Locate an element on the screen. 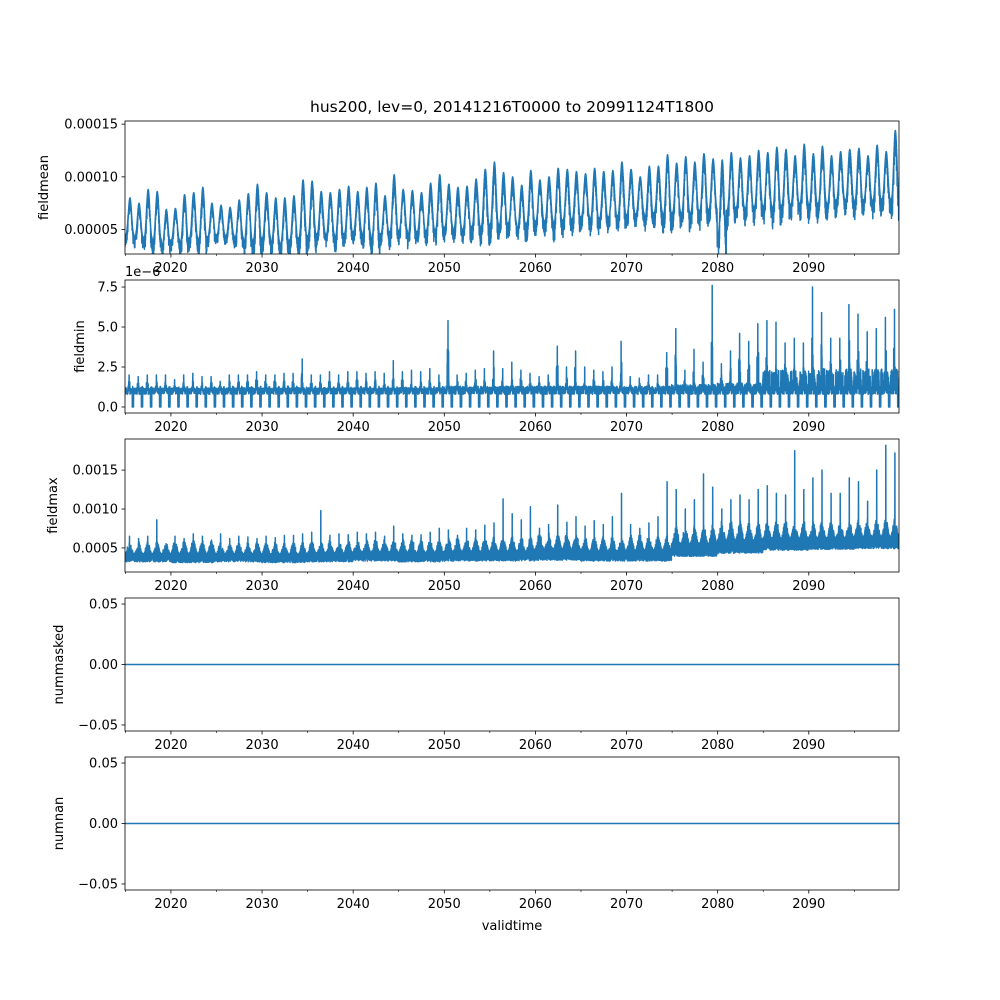  y-tick-label: 0.00010 is located at coordinates (91, 177).